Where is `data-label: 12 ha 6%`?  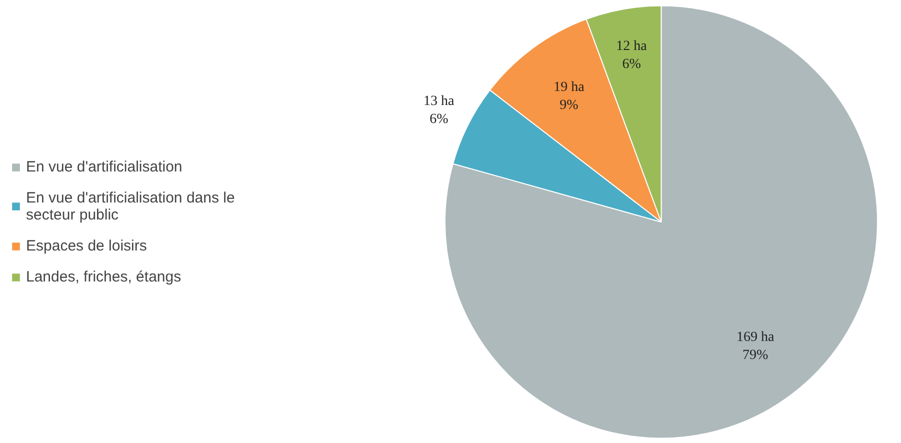
data-label: 12 ha 6% is located at coordinates (632, 55).